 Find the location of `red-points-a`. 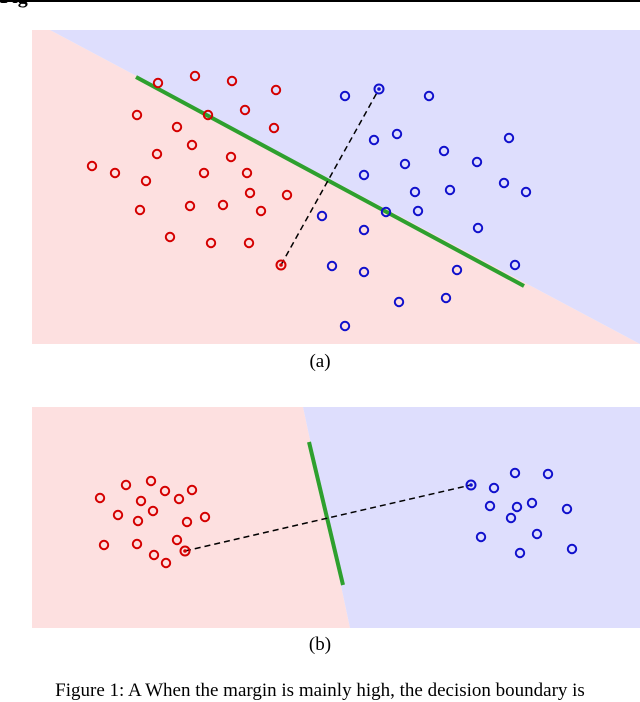

red-points-a is located at coordinates (189, 170).